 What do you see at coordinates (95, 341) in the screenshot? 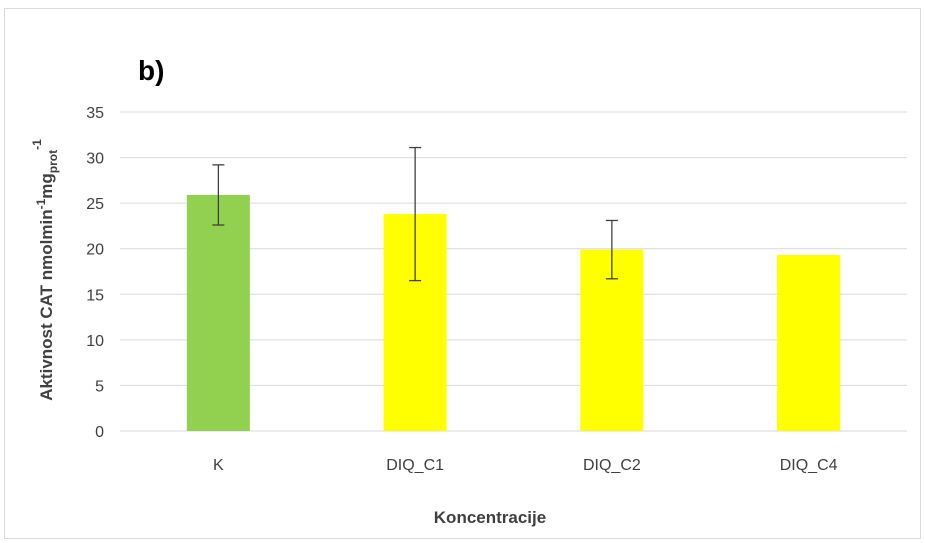
I see `y-tick-label: 10` at bounding box center [95, 341].